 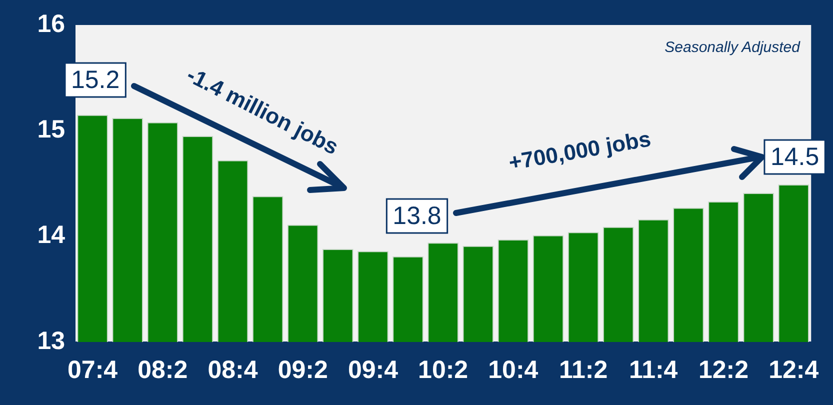 What do you see at coordinates (95, 80) in the screenshot?
I see `annotation: 15.2` at bounding box center [95, 80].